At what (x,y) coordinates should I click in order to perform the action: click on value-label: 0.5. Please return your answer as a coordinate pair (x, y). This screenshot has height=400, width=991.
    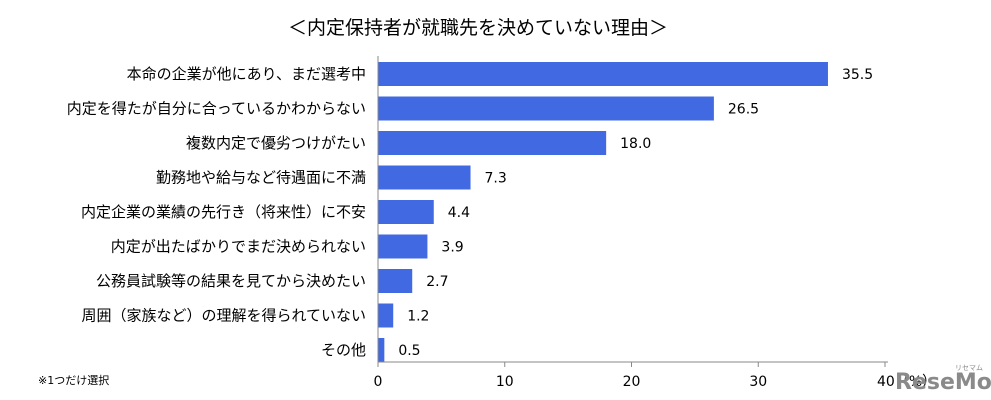
    Looking at the image, I should click on (409, 351).